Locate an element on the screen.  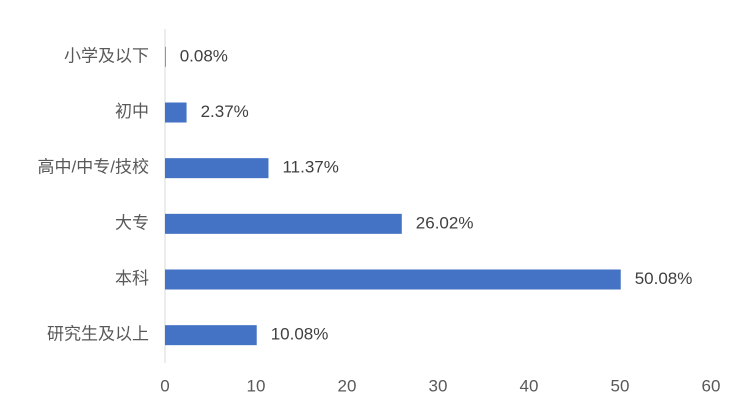
y-tick-label: 高中/中专/技校 is located at coordinates (93, 167).